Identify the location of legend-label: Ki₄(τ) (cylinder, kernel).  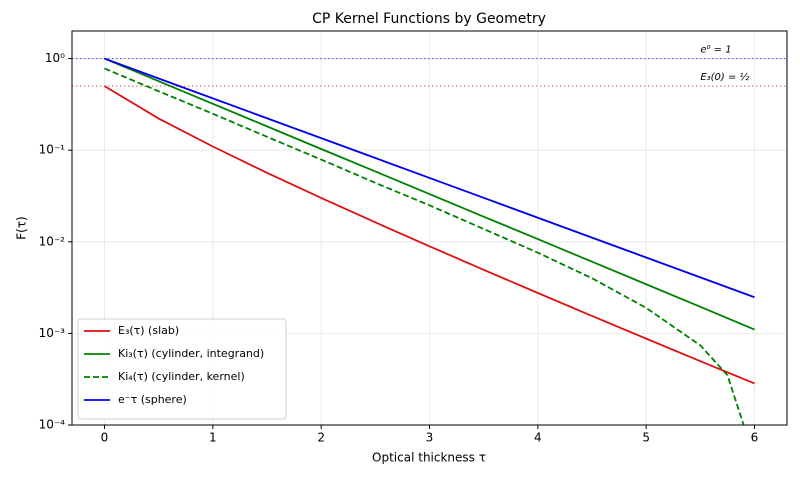
(181, 376).